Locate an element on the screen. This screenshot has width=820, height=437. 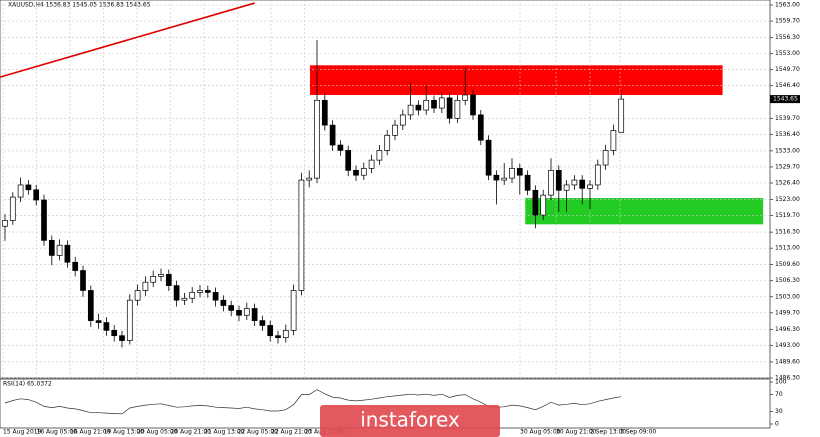
rsi-tick-label: 100 is located at coordinates (781, 382).